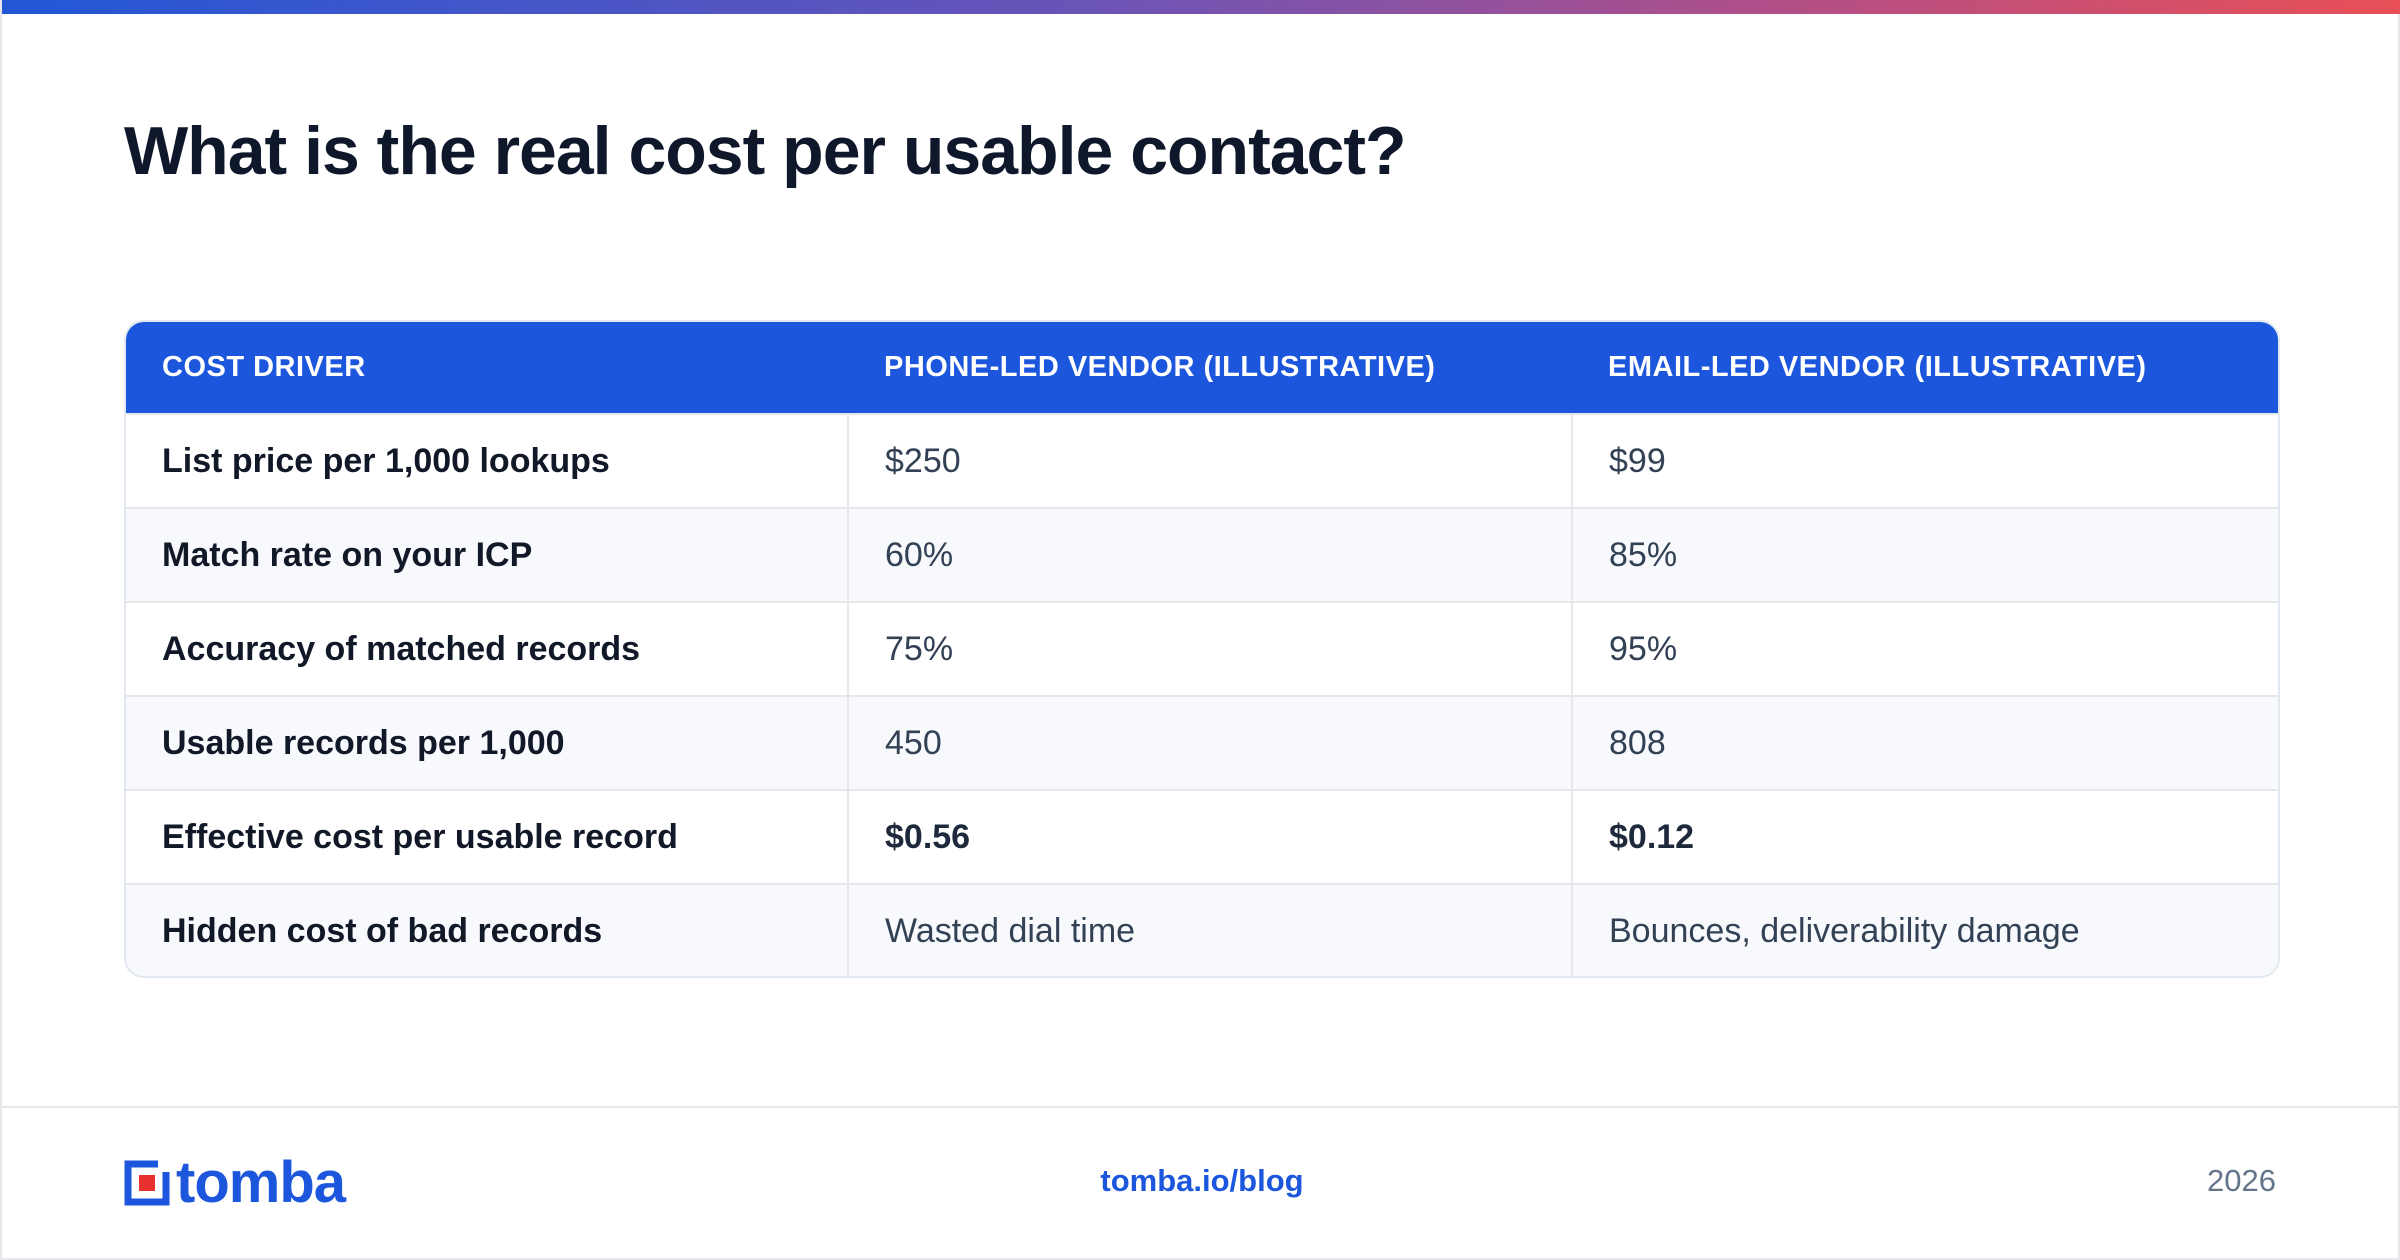  I want to click on logo-text: tomba, so click(261, 1182).